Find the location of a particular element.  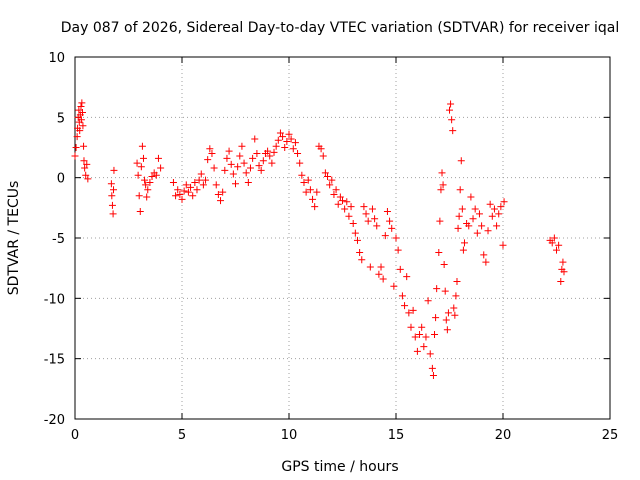

y-tick-label: -5 is located at coordinates (58, 239).